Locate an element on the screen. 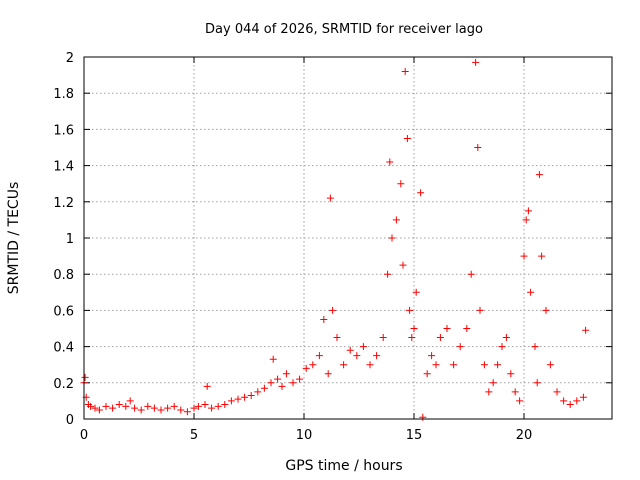 The width and height of the screenshot is (640, 480). y-tick-label: 1.2 is located at coordinates (63, 203).